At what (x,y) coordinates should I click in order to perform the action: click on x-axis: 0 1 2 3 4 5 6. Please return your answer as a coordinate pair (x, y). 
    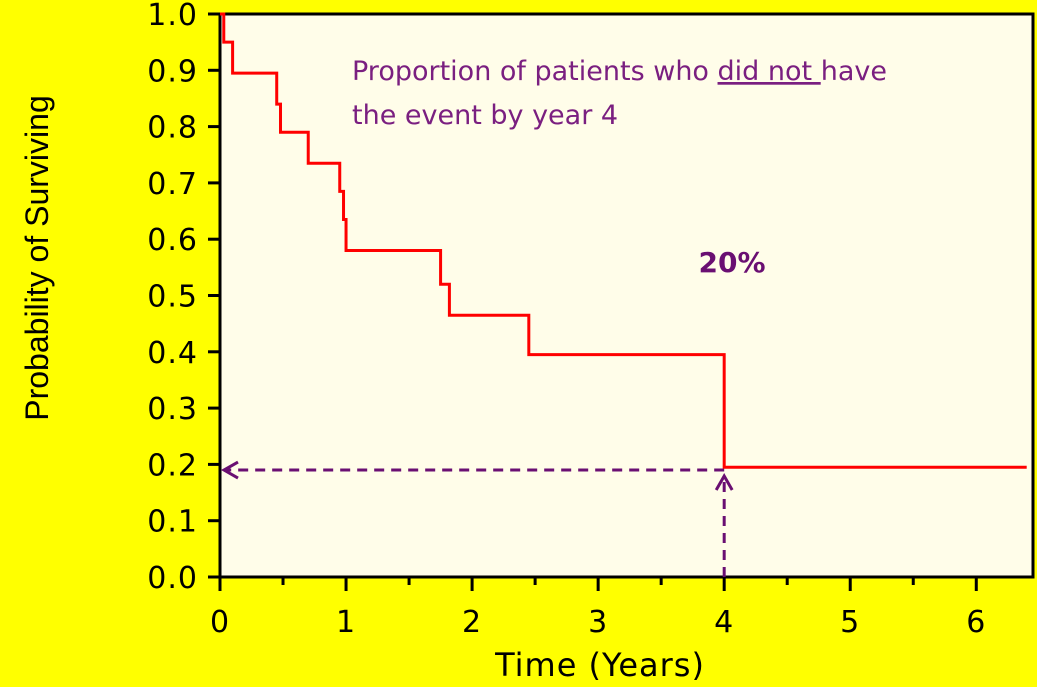
    Looking at the image, I should click on (598, 608).